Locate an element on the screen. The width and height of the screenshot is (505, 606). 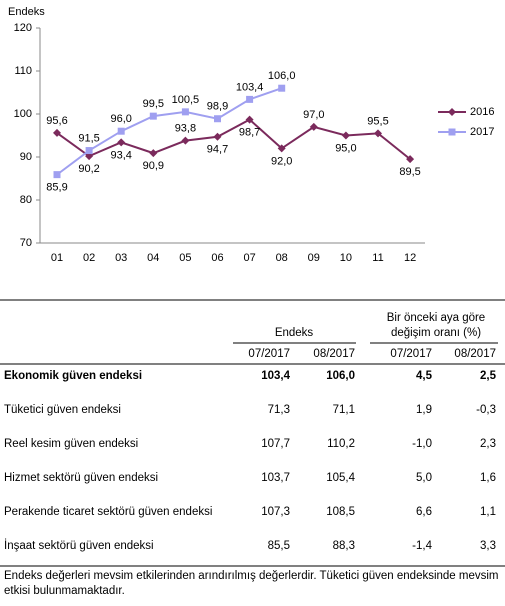
y-tick-label: 70 is located at coordinates (26, 243).